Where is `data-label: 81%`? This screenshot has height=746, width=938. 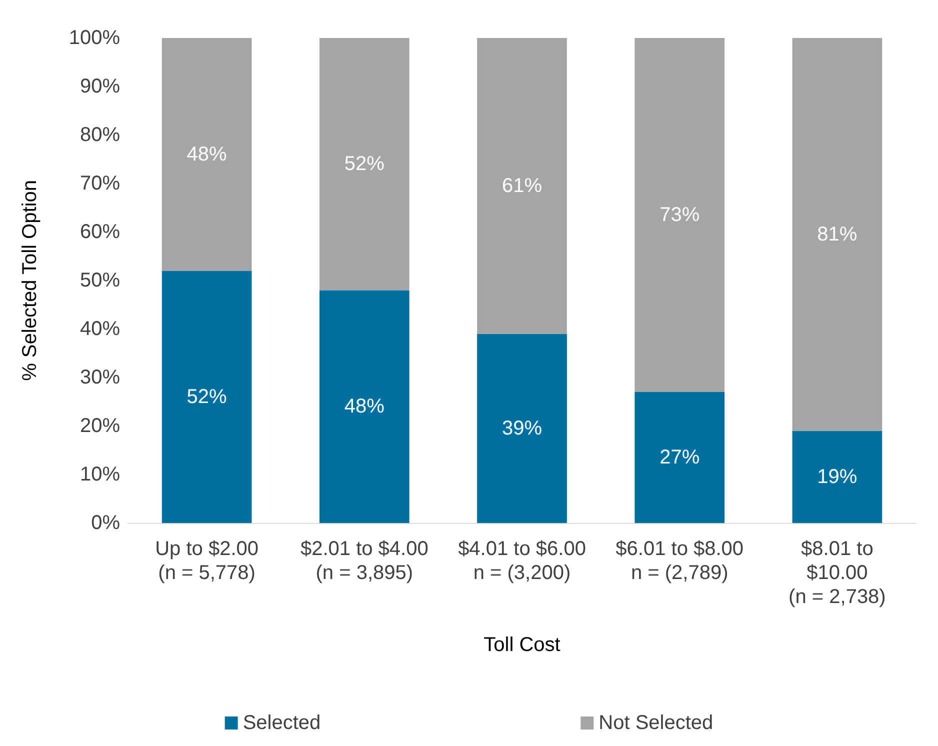 data-label: 81% is located at coordinates (837, 234).